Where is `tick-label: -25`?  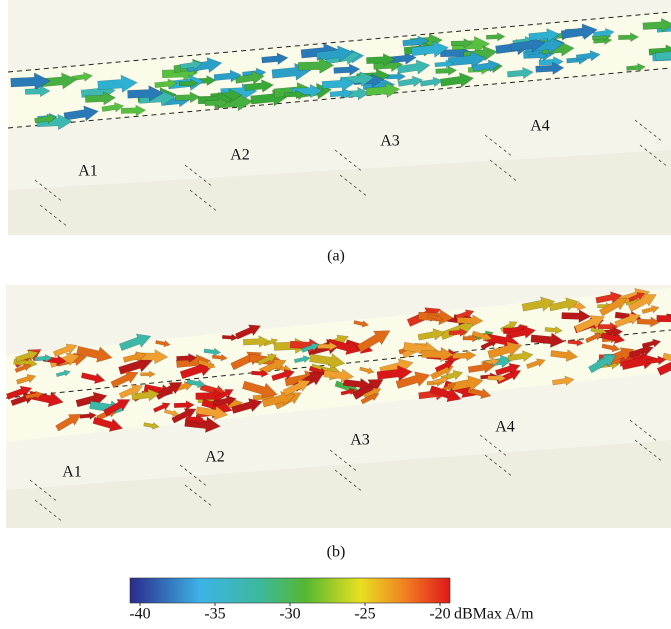
tick-label: -25 is located at coordinates (364, 614).